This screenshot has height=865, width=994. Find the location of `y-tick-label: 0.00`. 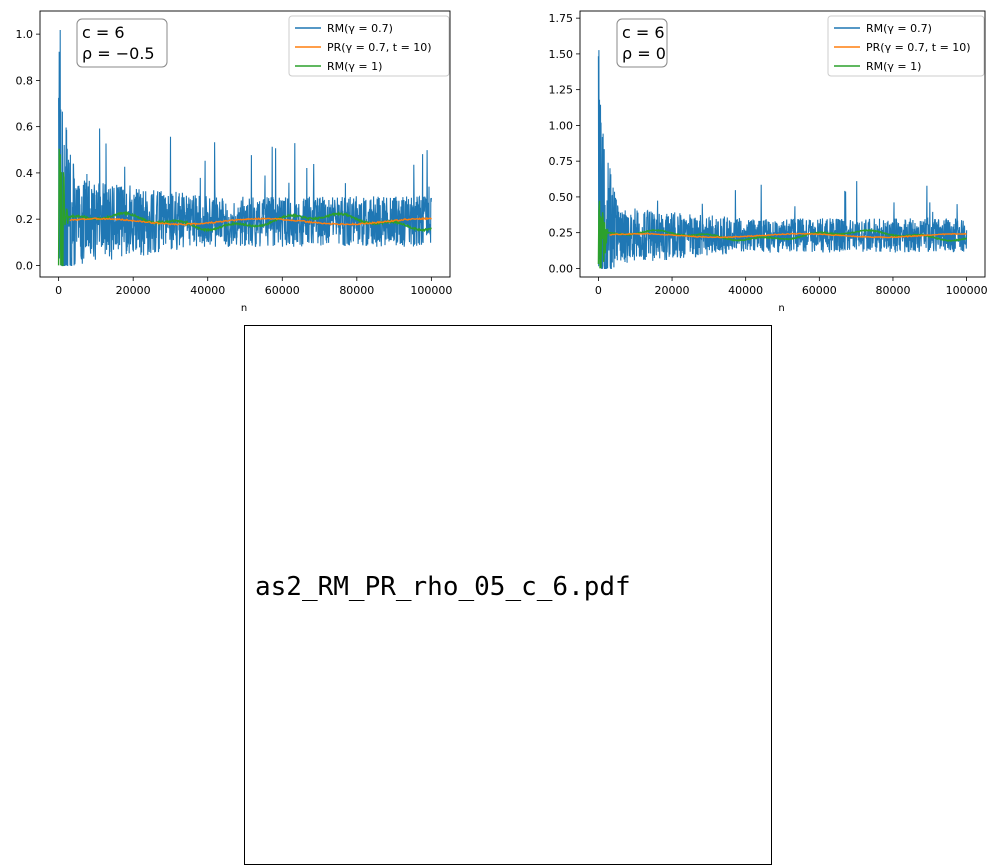

y-tick-label: 0.00 is located at coordinates (561, 268).